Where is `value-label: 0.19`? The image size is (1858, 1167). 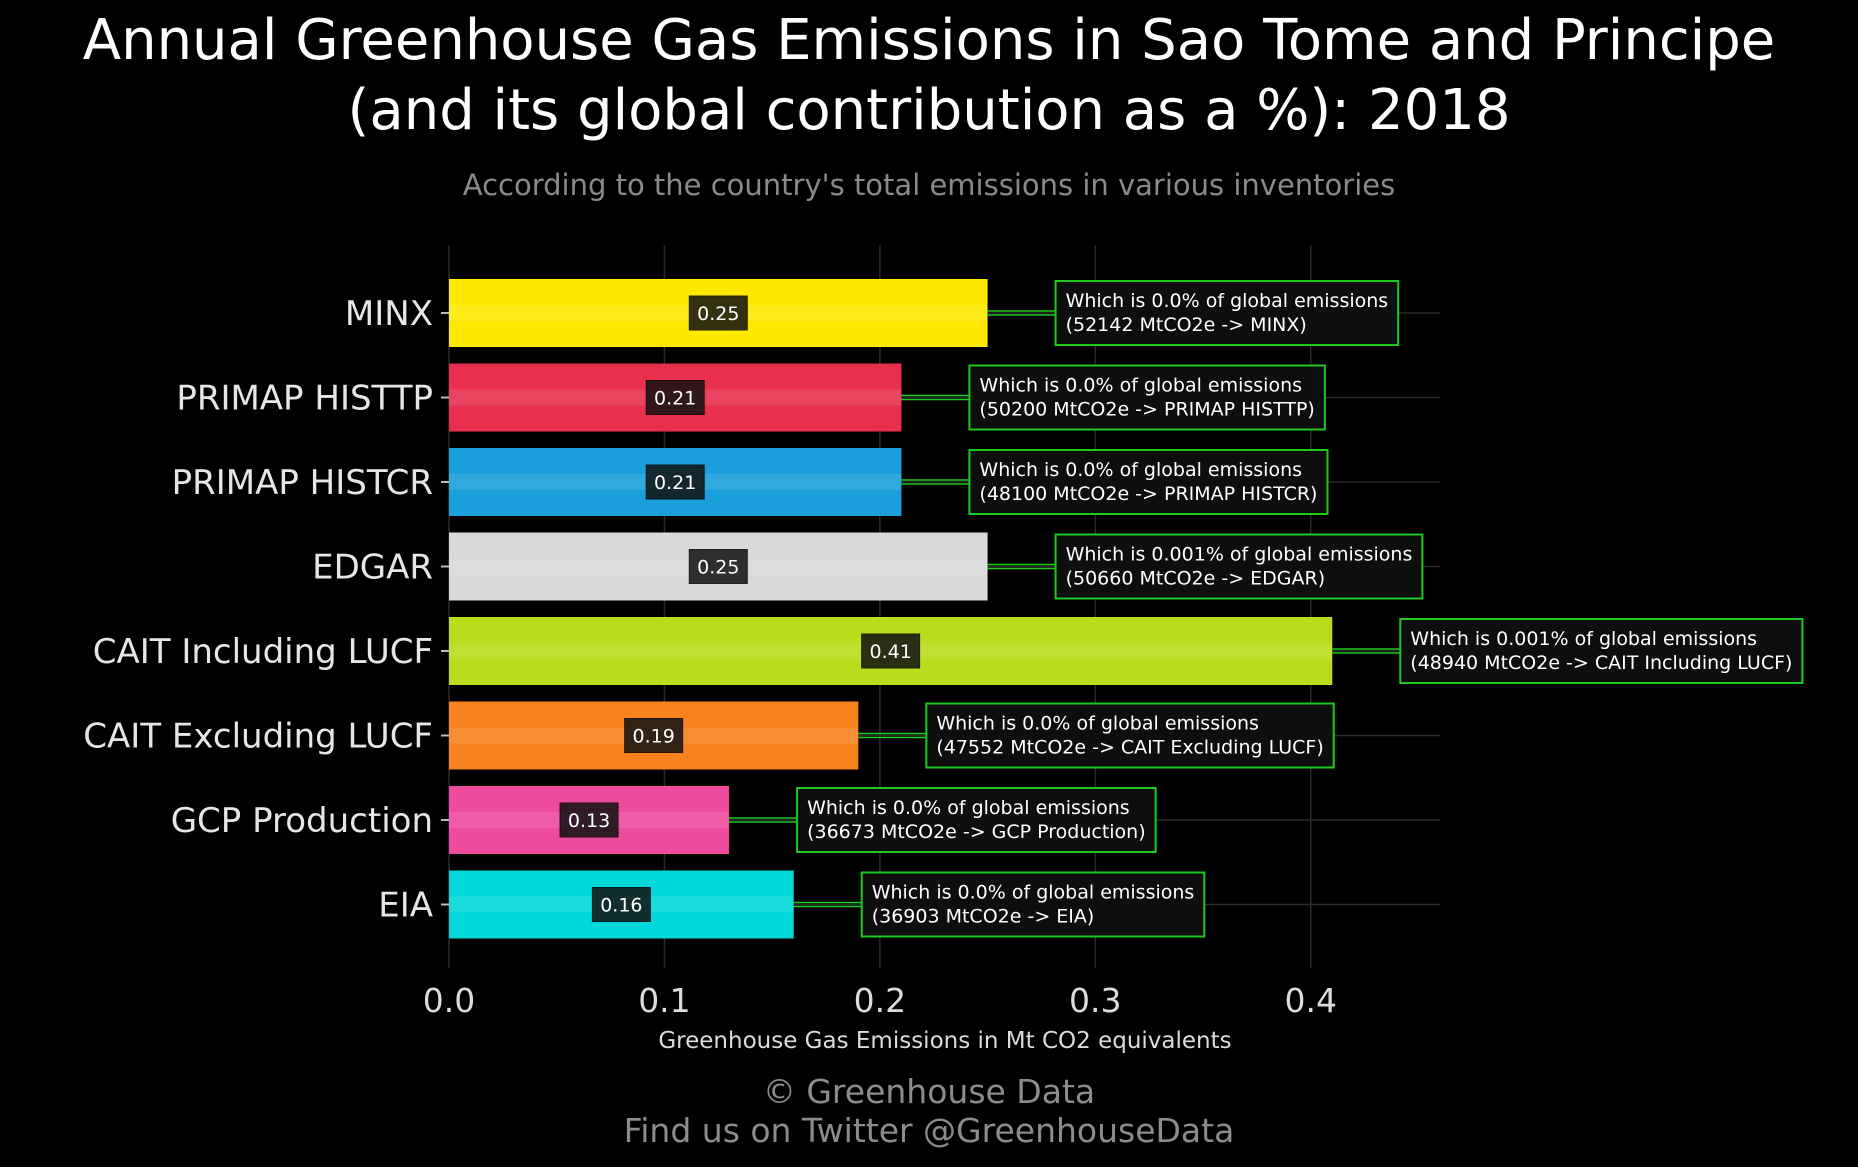
value-label: 0.19 is located at coordinates (654, 737).